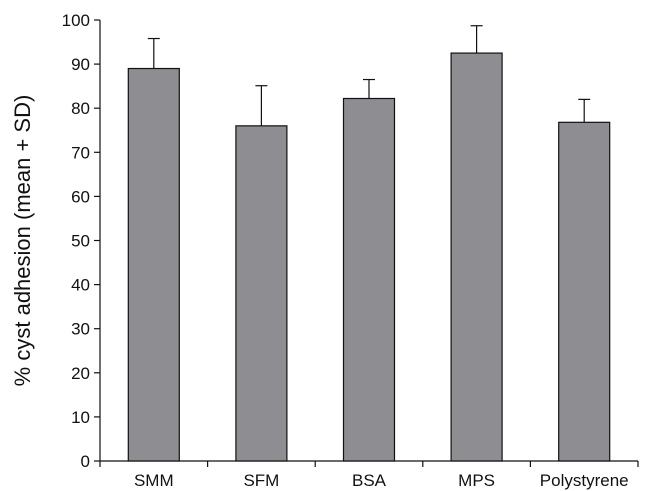 This screenshot has width=648, height=491. Describe the element at coordinates (80, 373) in the screenshot. I see `y-tick-label: 20` at that location.